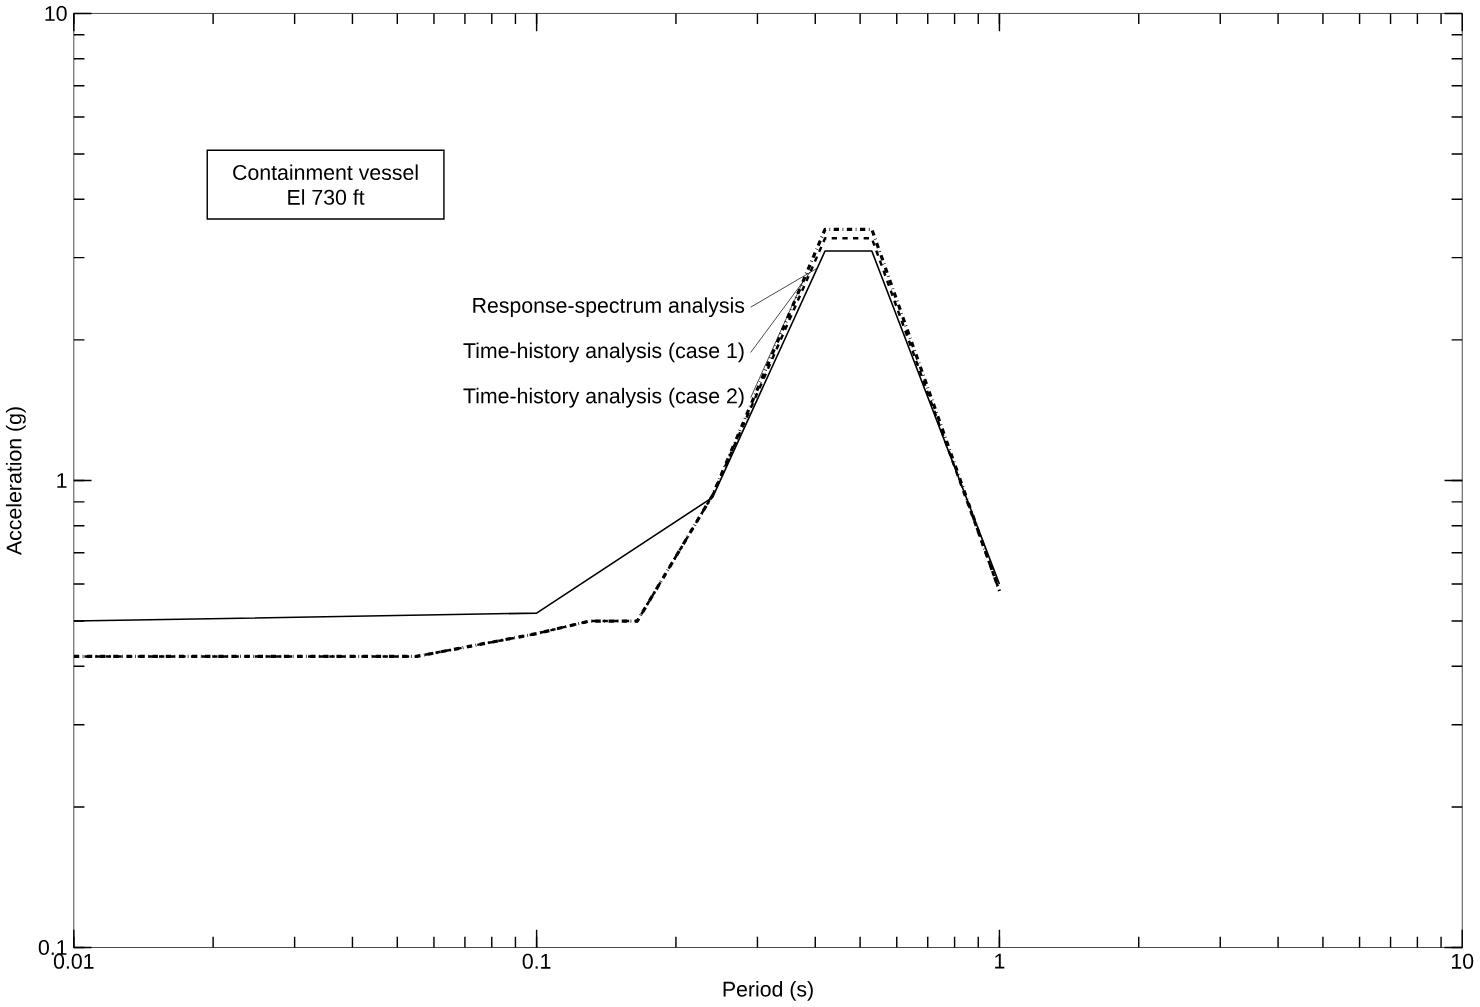 The width and height of the screenshot is (1480, 1007). What do you see at coordinates (1000, 961) in the screenshot?
I see `x-tick-label: 1` at bounding box center [1000, 961].